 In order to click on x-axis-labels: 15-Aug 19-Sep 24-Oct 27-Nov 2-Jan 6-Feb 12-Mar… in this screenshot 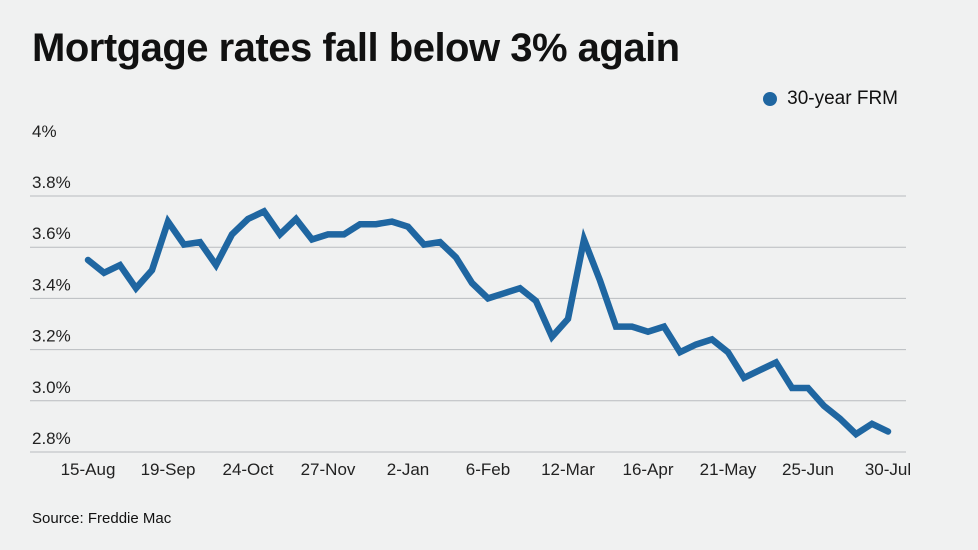, I will do `click(486, 469)`.